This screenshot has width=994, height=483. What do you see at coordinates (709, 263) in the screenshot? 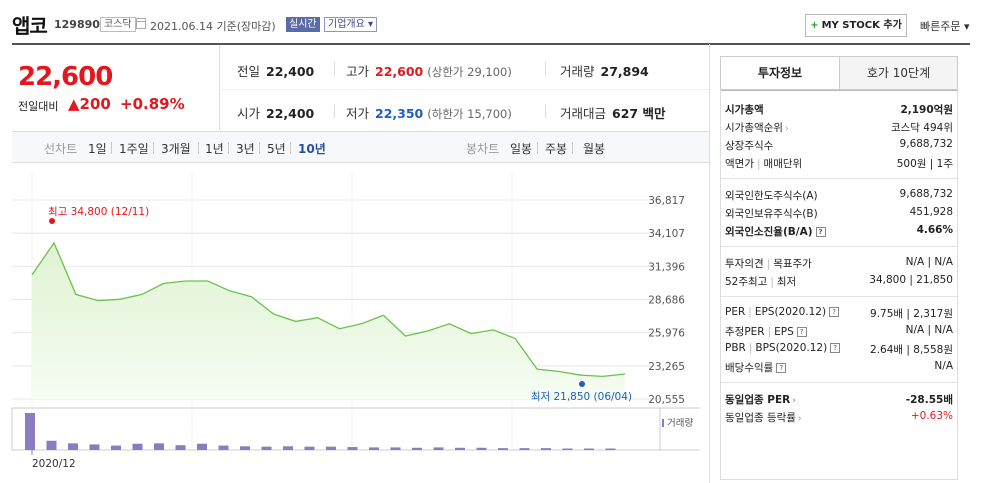
I see `chart-right-border` at bounding box center [709, 263].